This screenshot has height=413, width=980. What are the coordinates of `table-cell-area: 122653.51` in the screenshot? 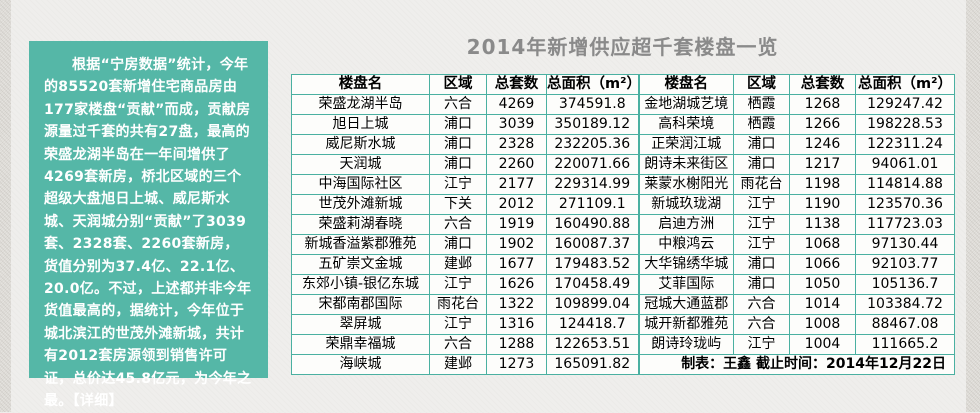 It's located at (592, 344).